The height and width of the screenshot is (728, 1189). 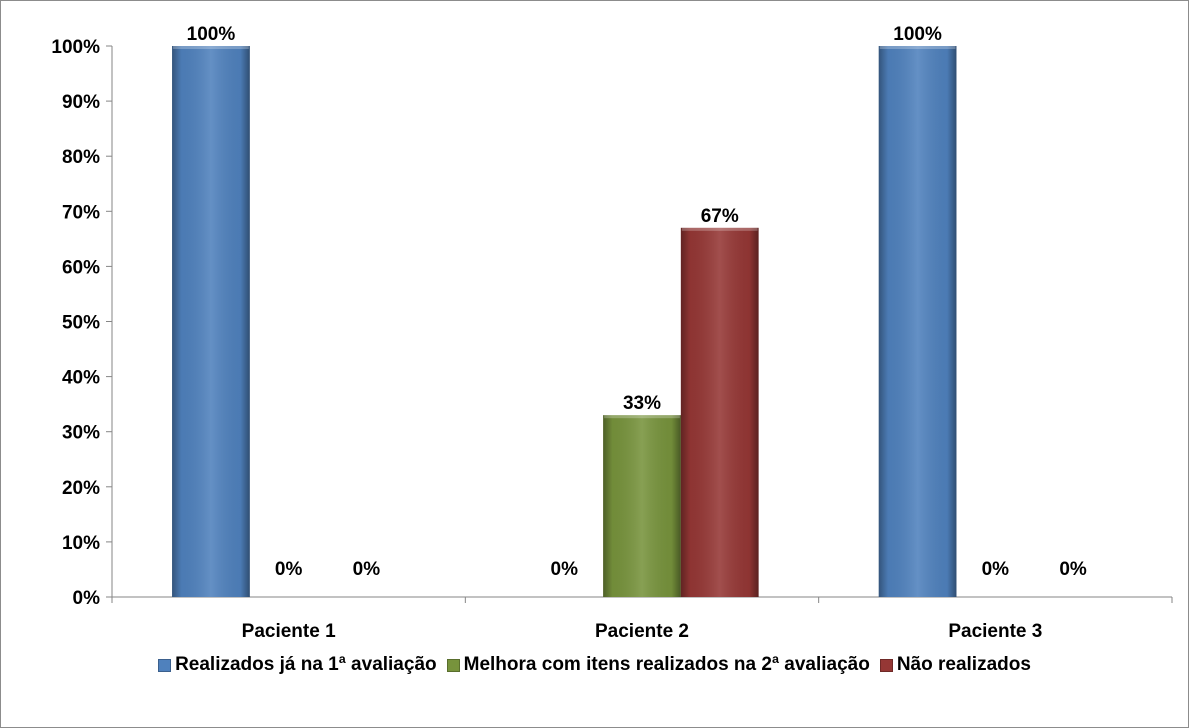 I want to click on y-tick-label: 60%, so click(x=81, y=267).